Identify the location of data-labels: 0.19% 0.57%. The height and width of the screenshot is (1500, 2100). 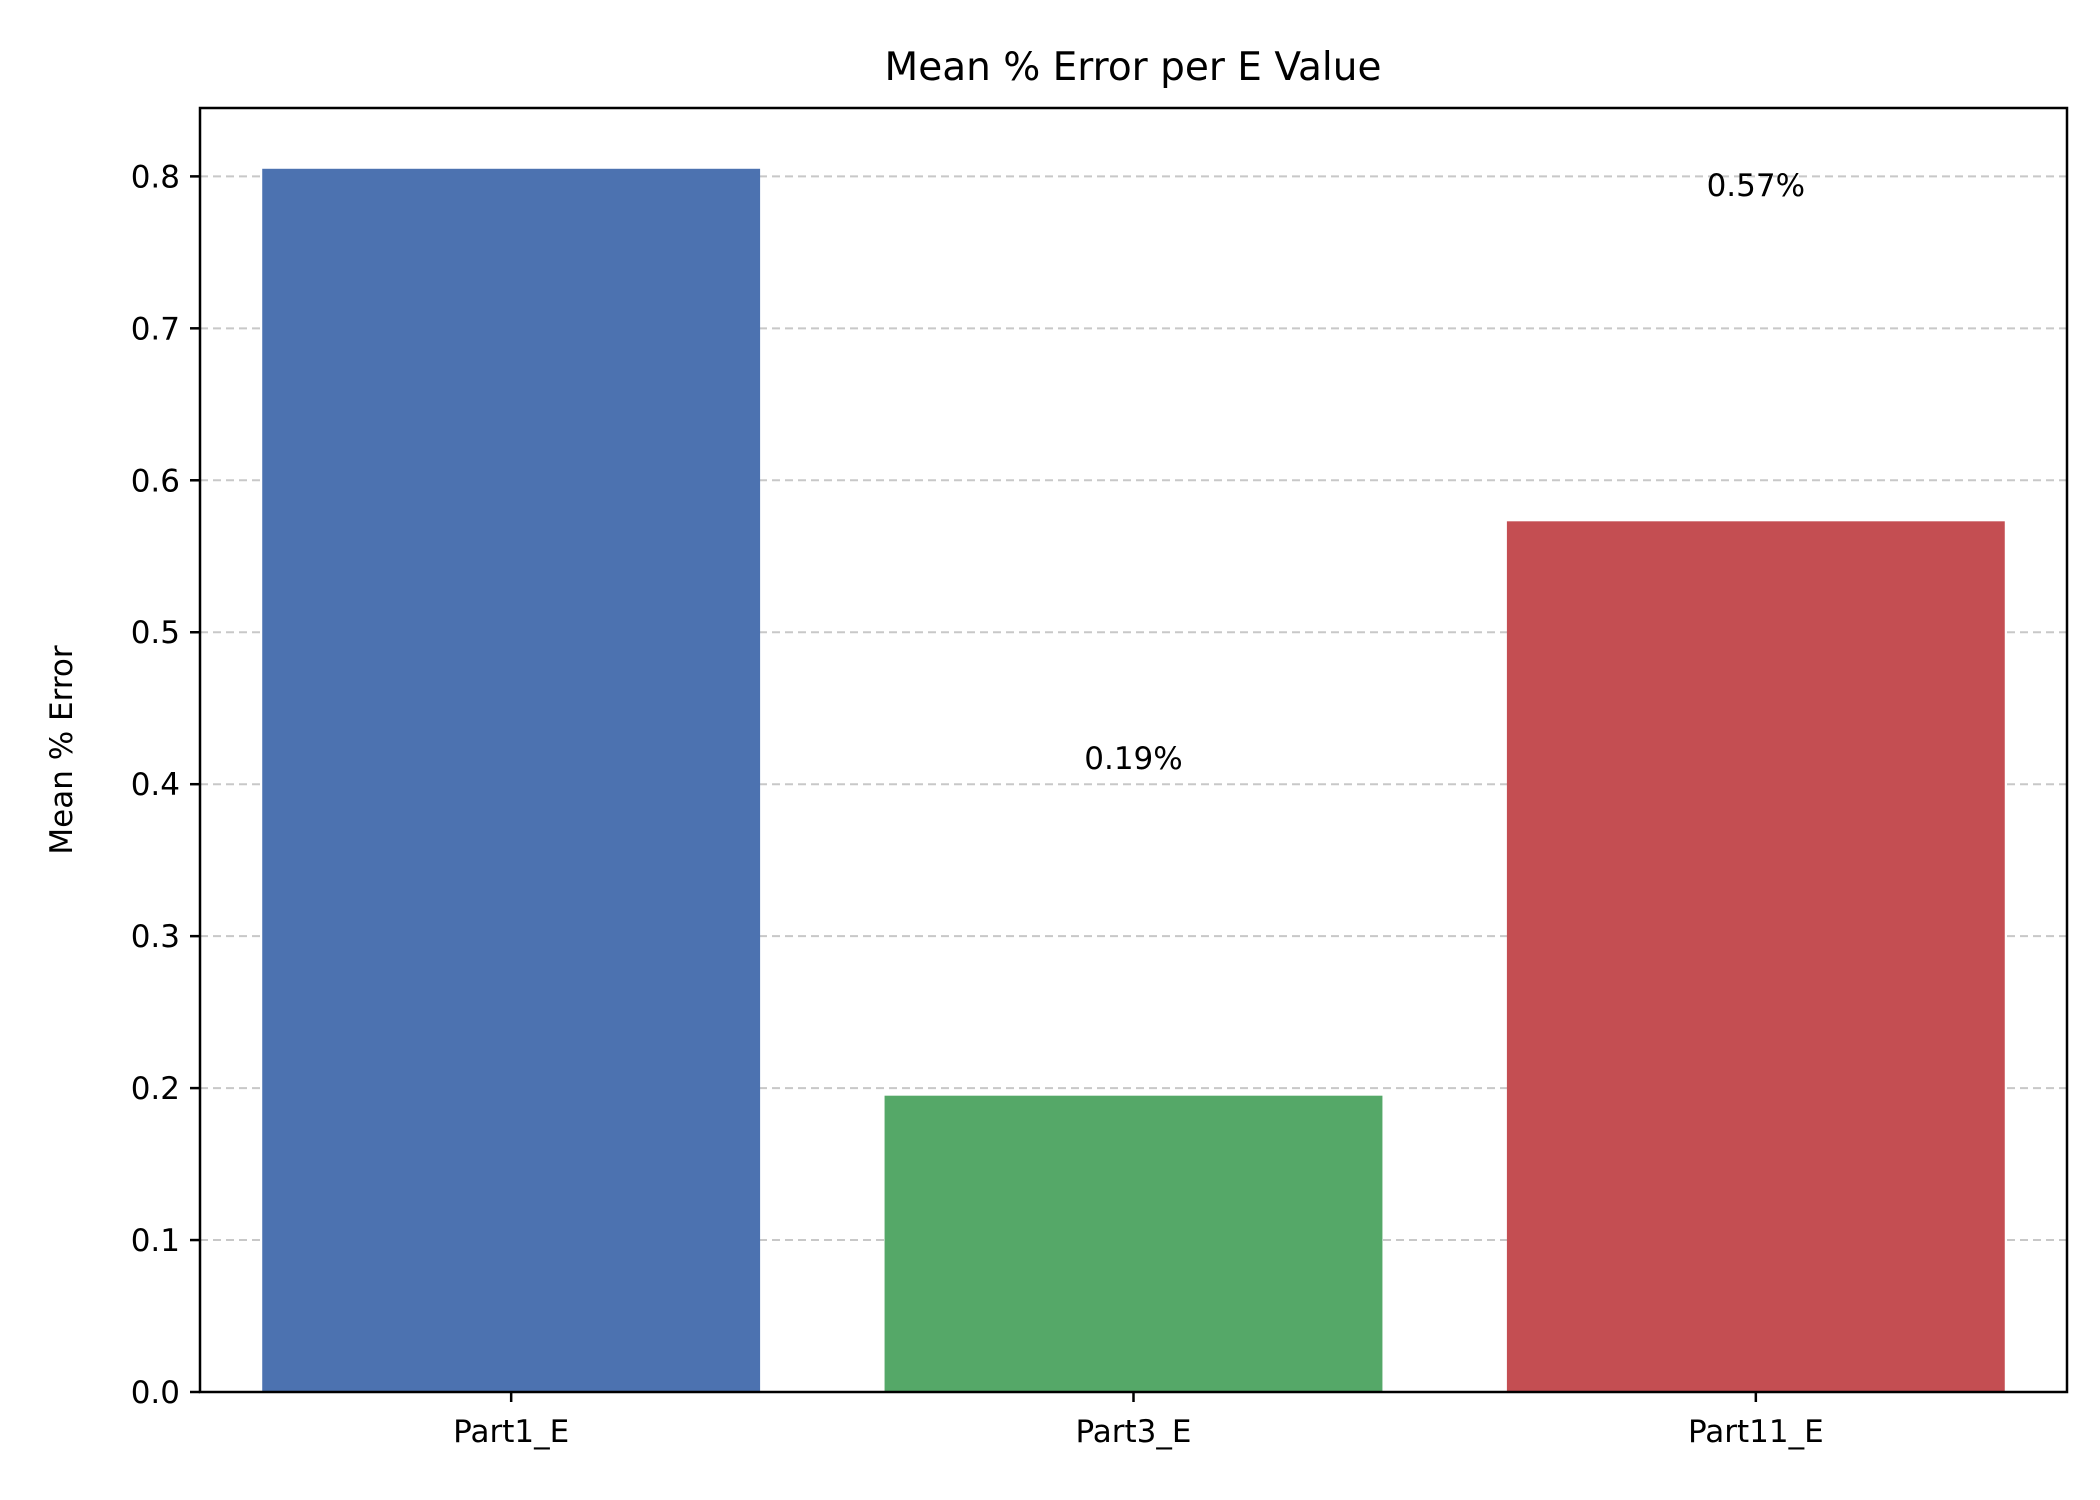
(1444, 472).